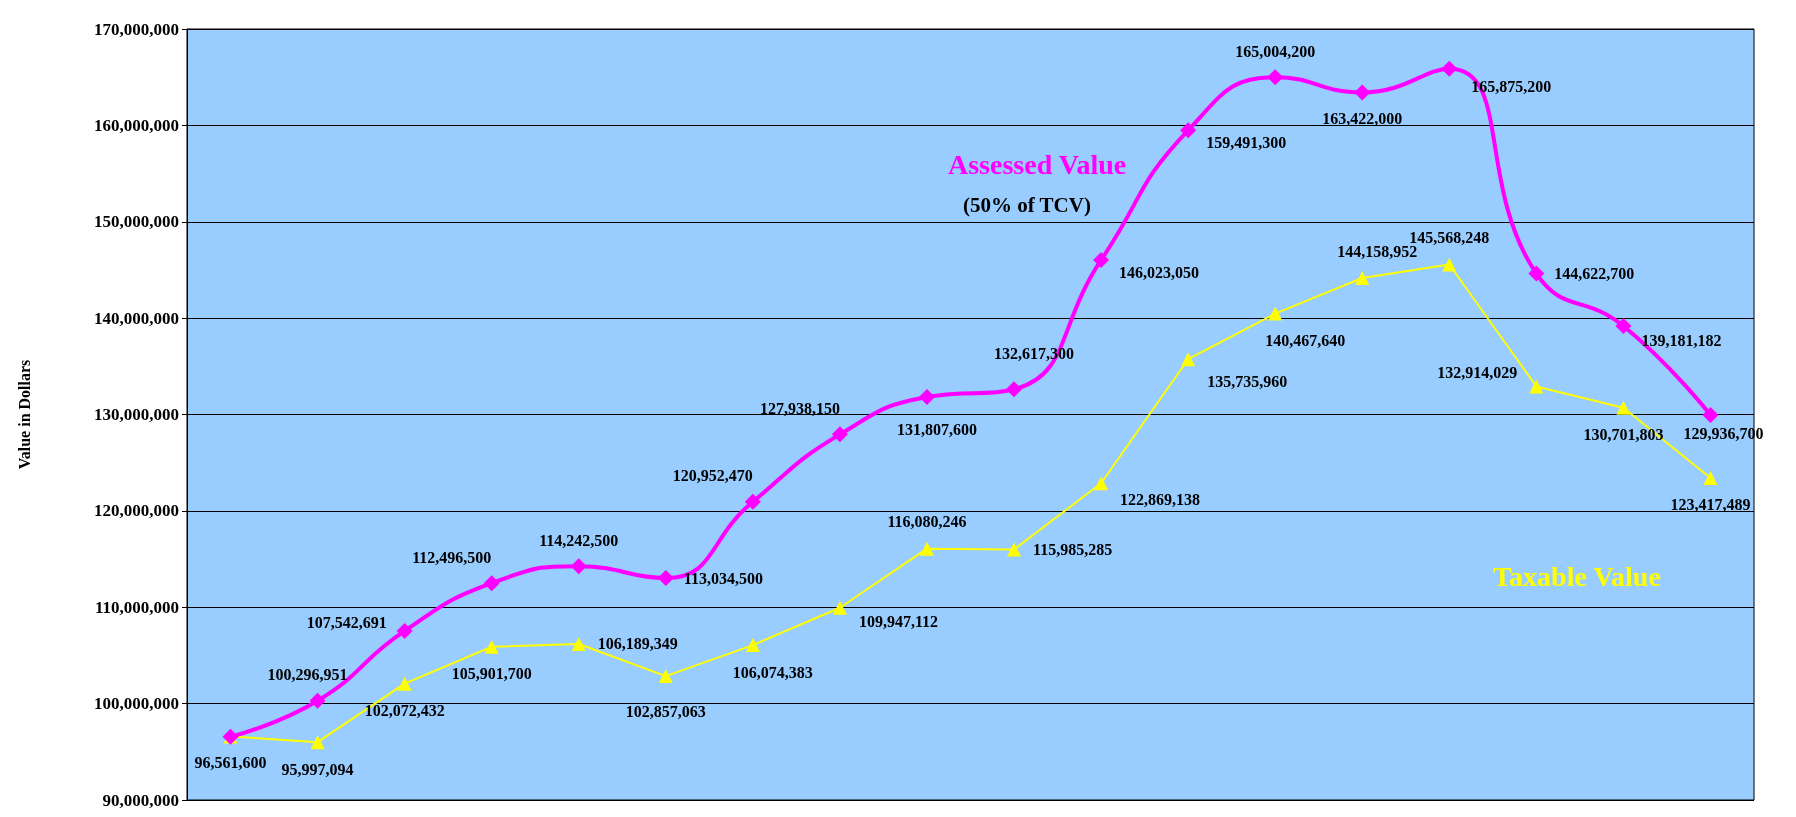  Describe the element at coordinates (579, 540) in the screenshot. I see `data-label: 114,242,500` at that location.